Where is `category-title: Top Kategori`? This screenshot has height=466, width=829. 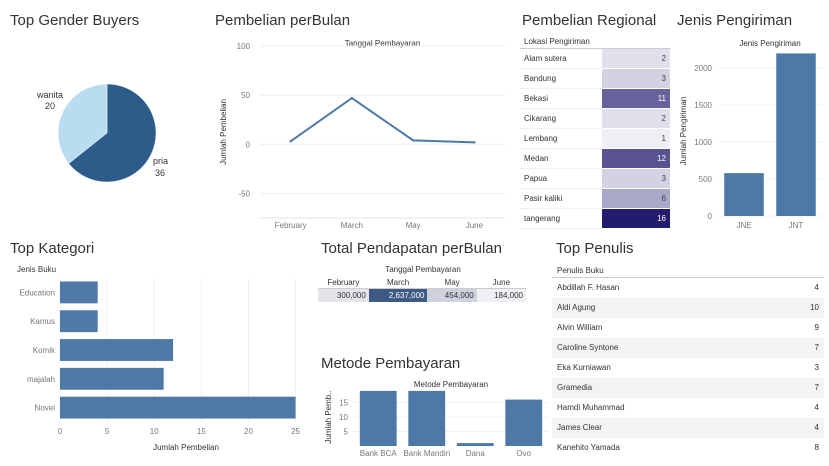
category-title: Top Kategori is located at coordinates (52, 248).